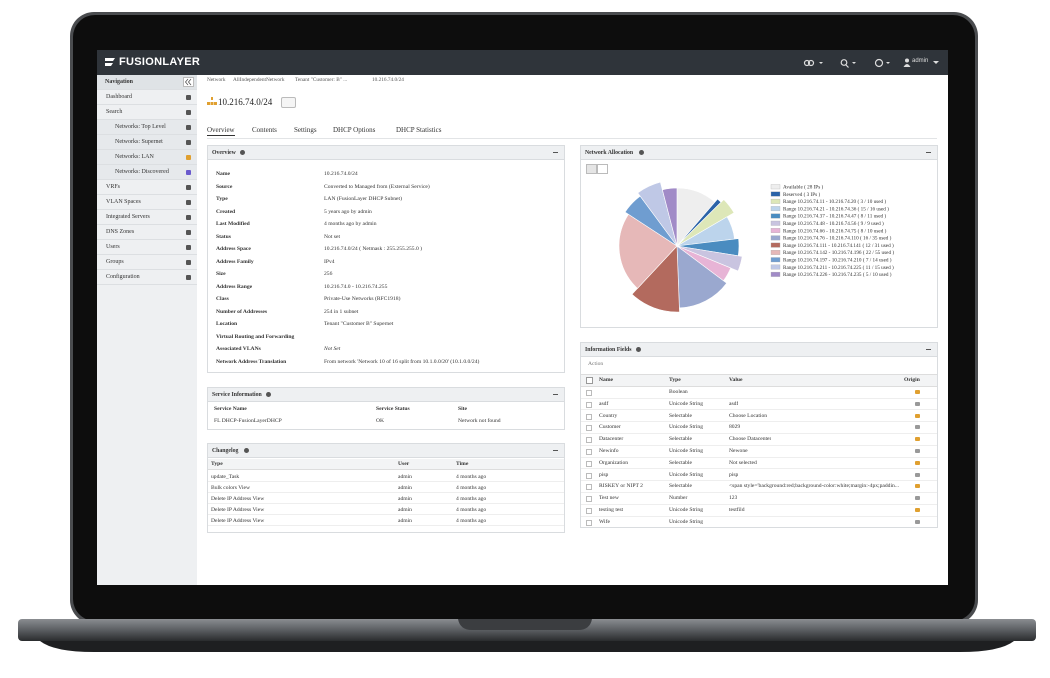 The image size is (1050, 678). What do you see at coordinates (604, 521) in the screenshot?
I see `table-cell: Wife` at bounding box center [604, 521].